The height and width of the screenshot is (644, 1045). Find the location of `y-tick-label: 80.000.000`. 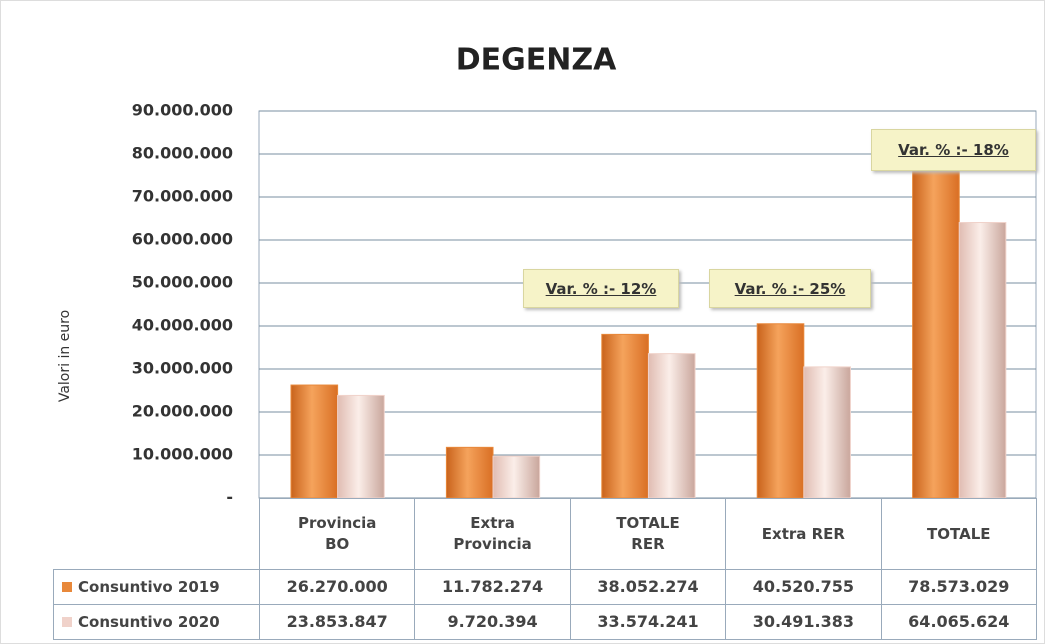

y-tick-label: 80.000.000 is located at coordinates (182, 153).